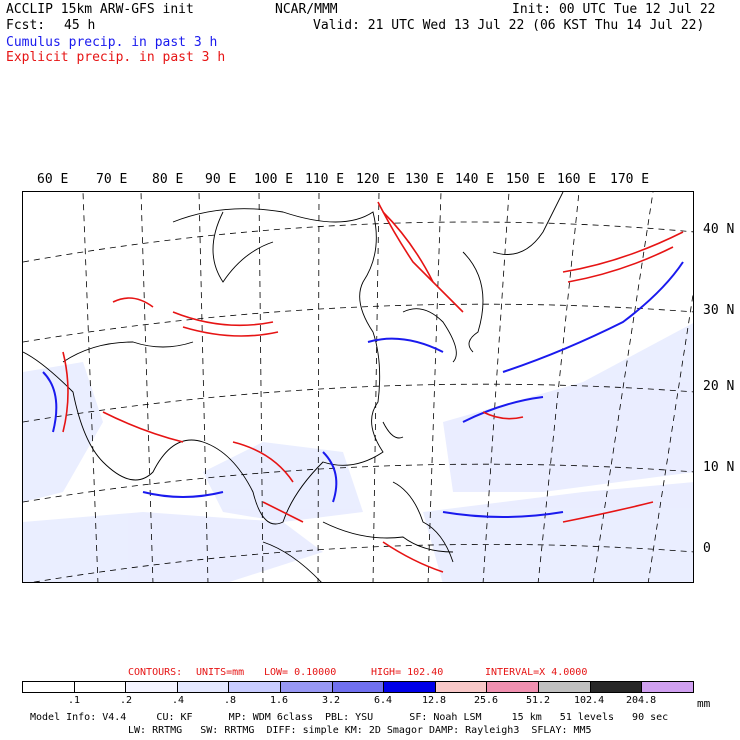 The height and width of the screenshot is (740, 740). I want to click on colorbar-label: 6.4, so click(383, 700).